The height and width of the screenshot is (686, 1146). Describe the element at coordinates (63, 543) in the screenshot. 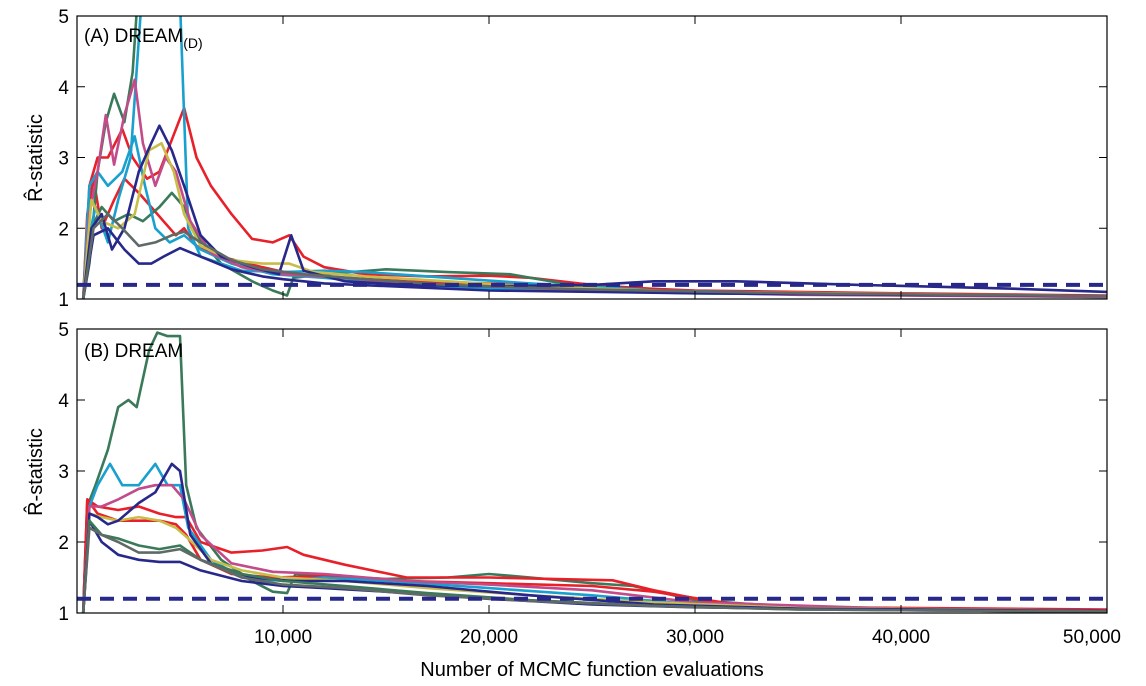

I see `y-tick-label-b-2: 2` at that location.